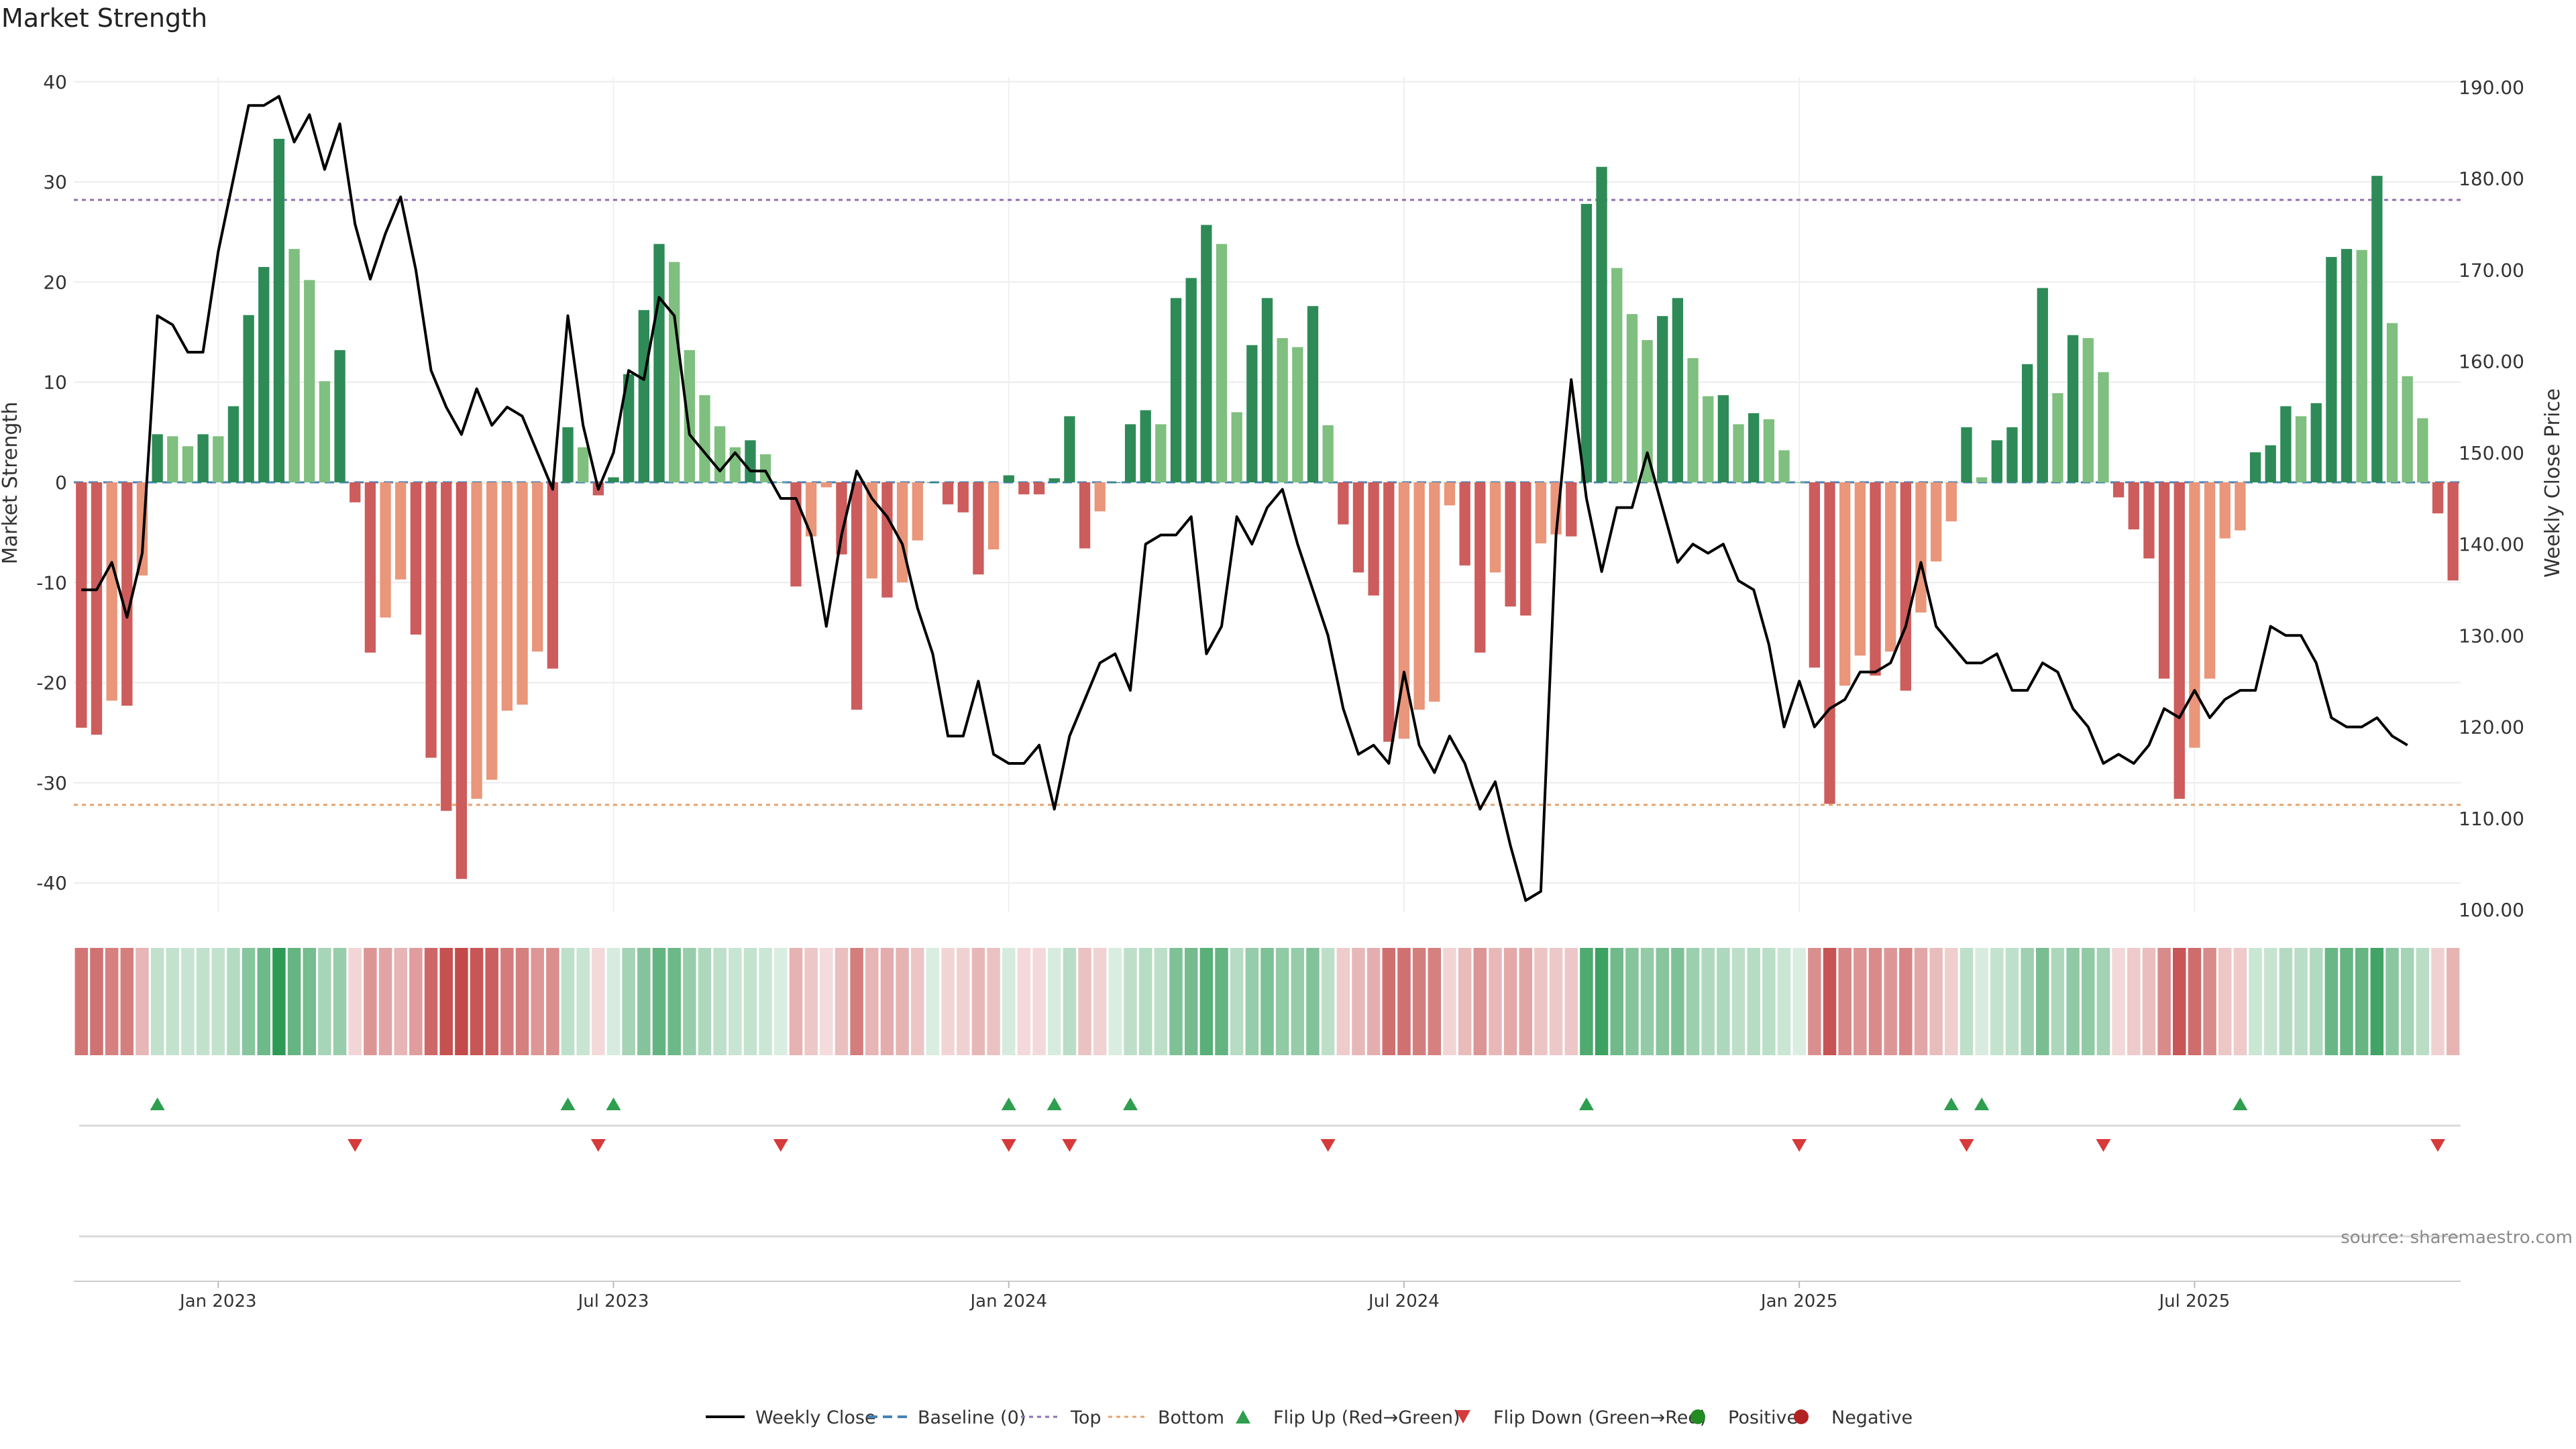  Describe the element at coordinates (11, 483) in the screenshot. I see `left-axis-label: Market Strength` at that location.